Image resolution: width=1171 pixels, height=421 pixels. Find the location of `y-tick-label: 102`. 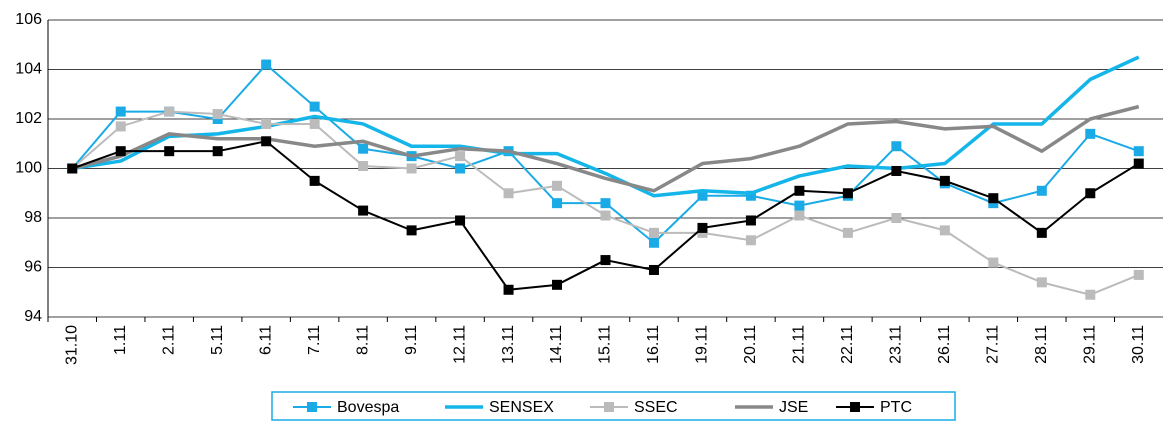

y-tick-label: 102 is located at coordinates (28, 118).